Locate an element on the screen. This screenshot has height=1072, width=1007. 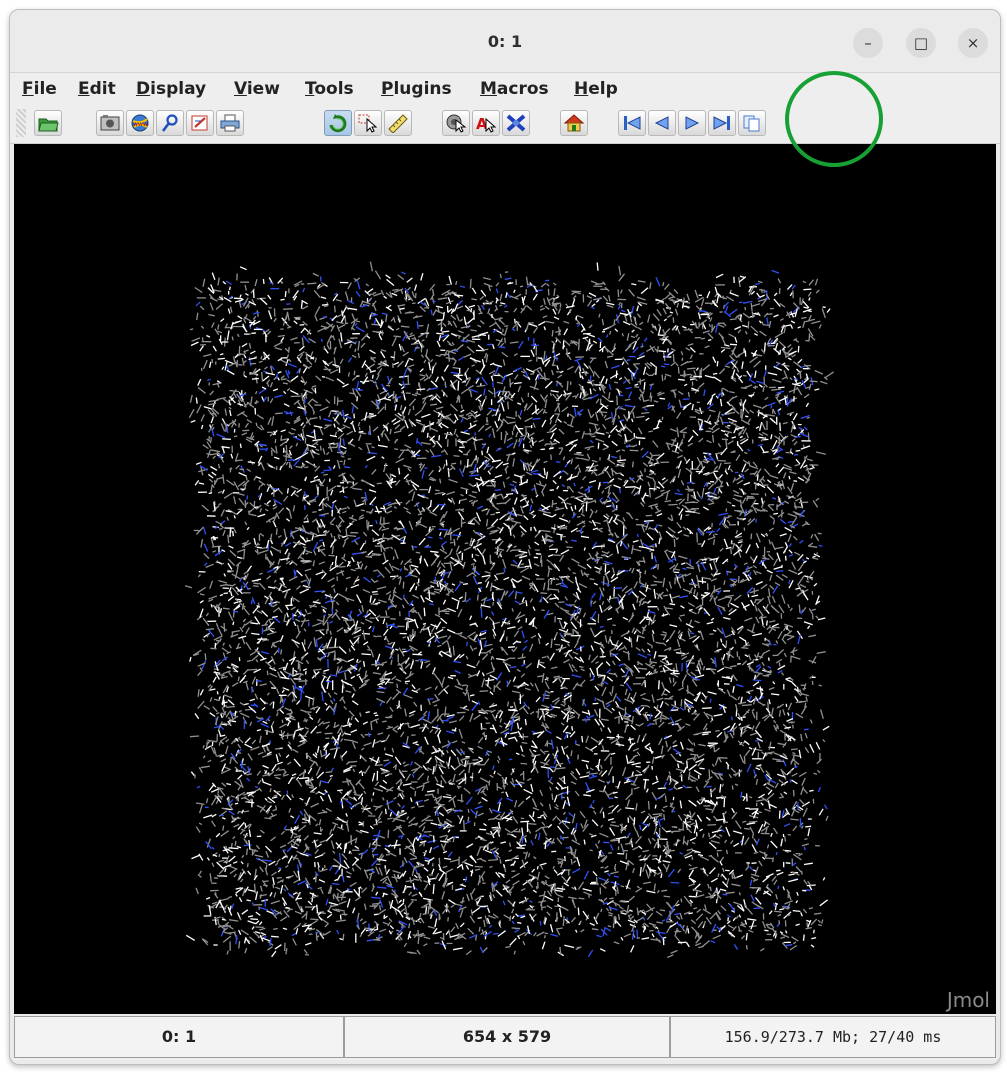
svg-text: A is located at coordinates (482, 124).